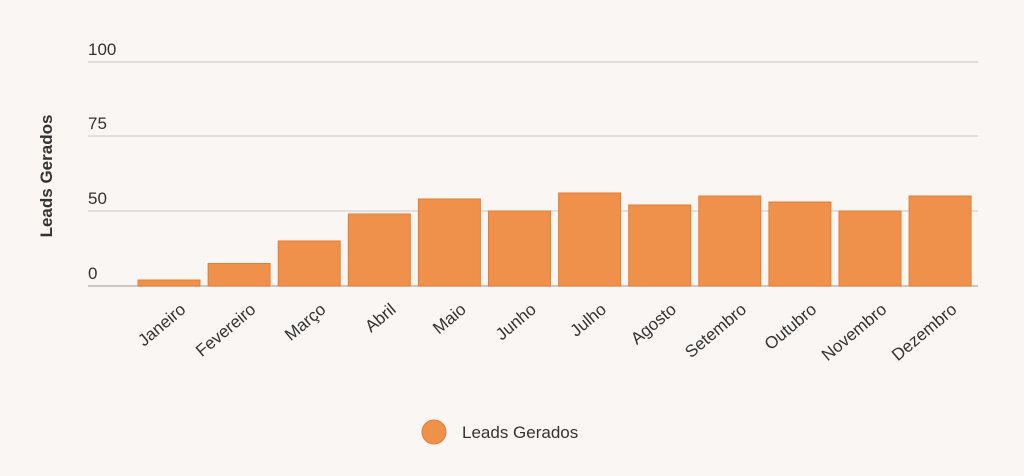 The image size is (1024, 476). Describe the element at coordinates (870, 248) in the screenshot. I see `bar-novembro` at that location.